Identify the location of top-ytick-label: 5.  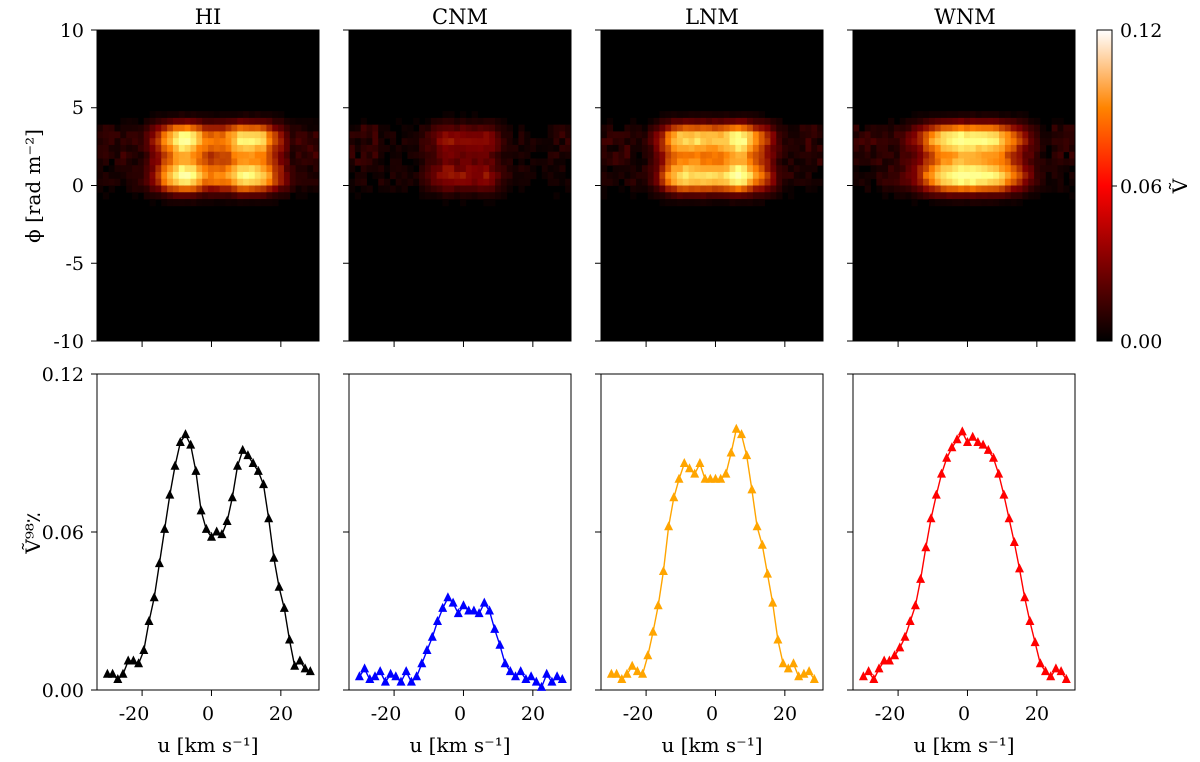
(78, 108).